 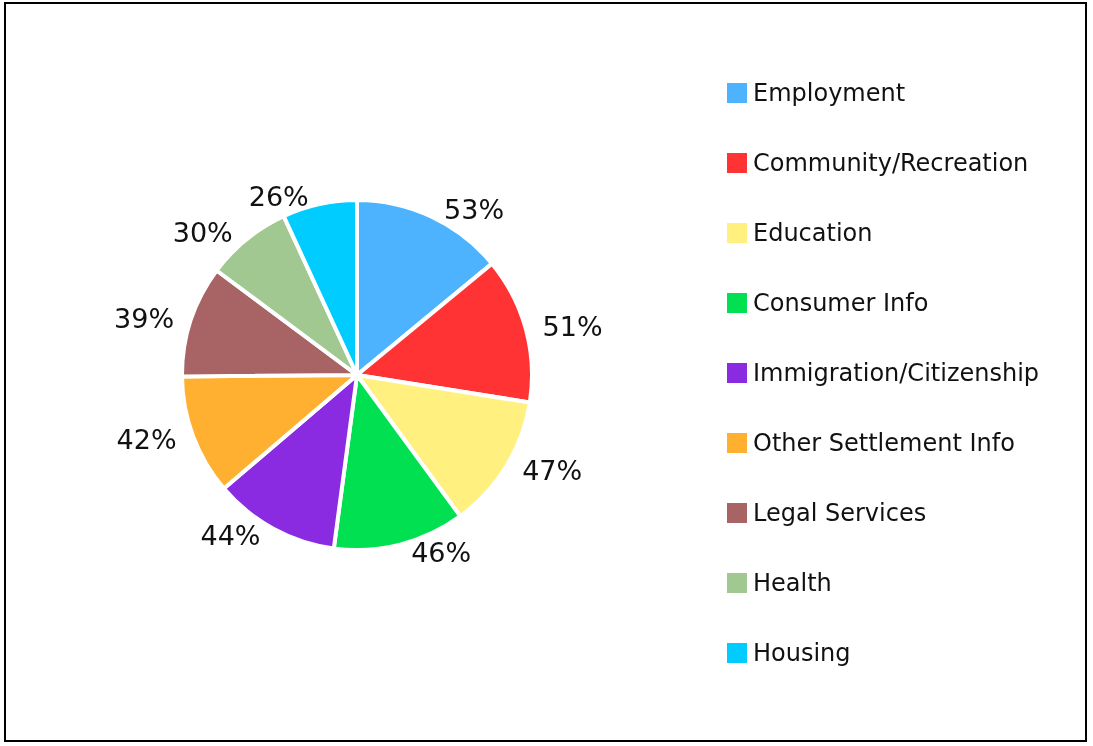 What do you see at coordinates (441, 552) in the screenshot?
I see `data-label: 46%` at bounding box center [441, 552].